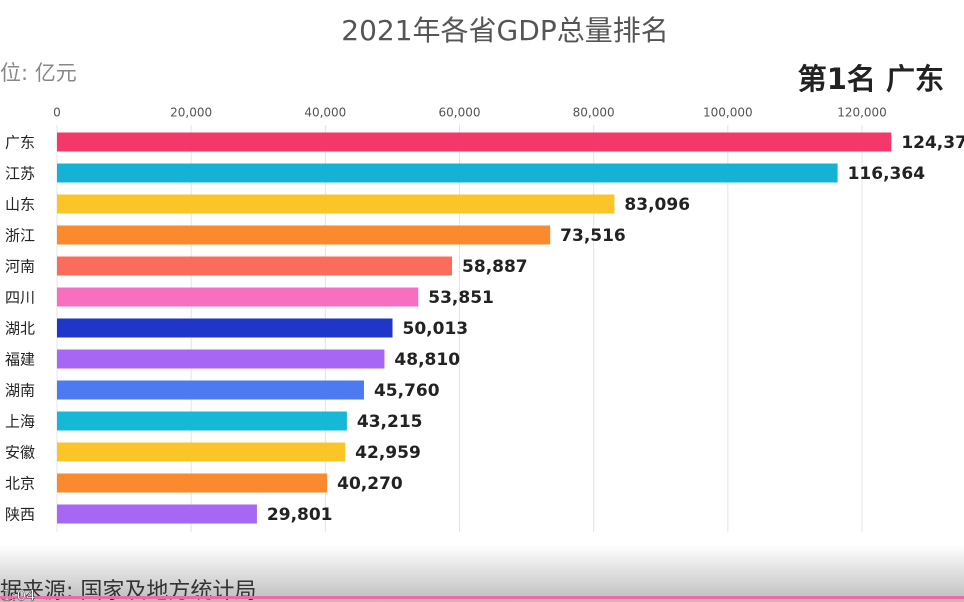  I want to click on y-tick-label: 湖南, so click(20, 391).